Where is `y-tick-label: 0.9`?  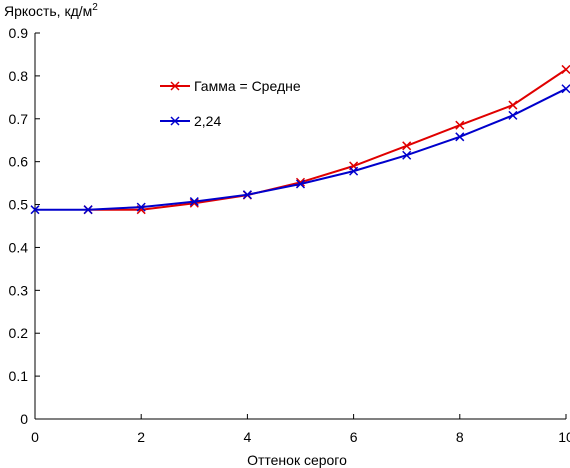 y-tick-label: 0.9 is located at coordinates (19, 33).